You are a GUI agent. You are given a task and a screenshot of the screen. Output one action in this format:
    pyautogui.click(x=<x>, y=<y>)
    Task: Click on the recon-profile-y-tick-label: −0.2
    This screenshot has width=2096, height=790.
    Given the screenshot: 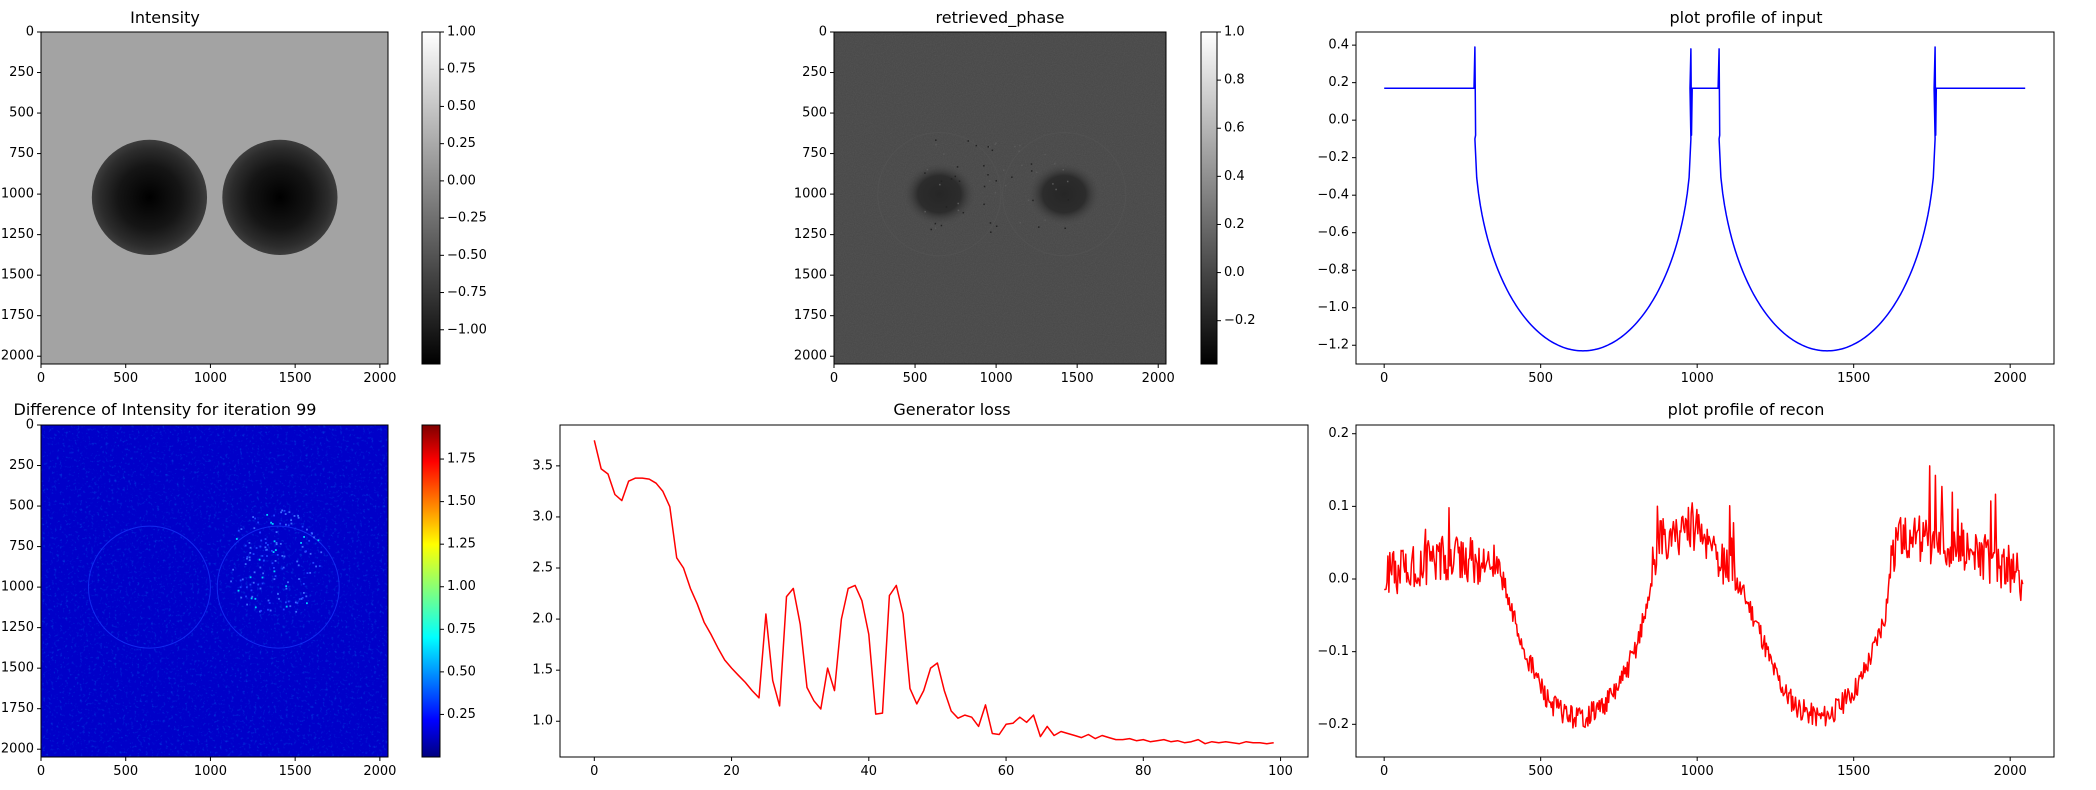 What is the action you would take?
    pyautogui.click(x=1333, y=724)
    